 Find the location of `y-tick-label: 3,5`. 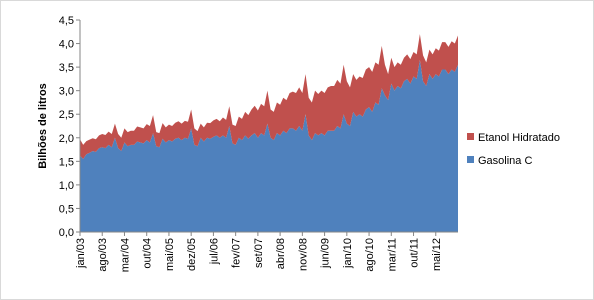

y-tick-label: 3,5 is located at coordinates (66, 68).